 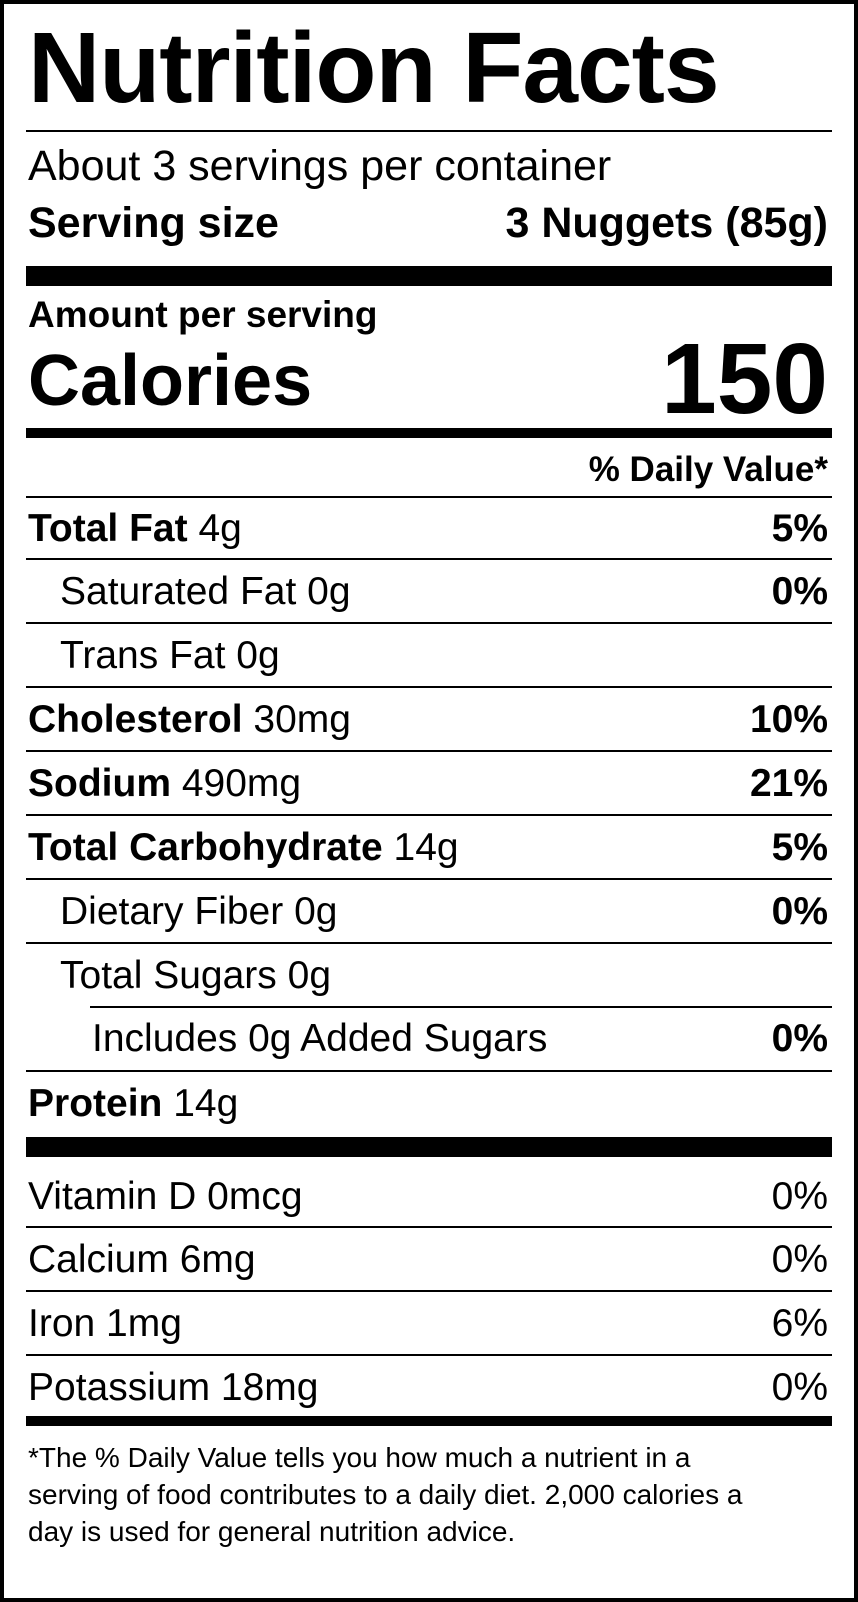 I want to click on servings-per-container: About 3 servings per container, so click(x=320, y=166).